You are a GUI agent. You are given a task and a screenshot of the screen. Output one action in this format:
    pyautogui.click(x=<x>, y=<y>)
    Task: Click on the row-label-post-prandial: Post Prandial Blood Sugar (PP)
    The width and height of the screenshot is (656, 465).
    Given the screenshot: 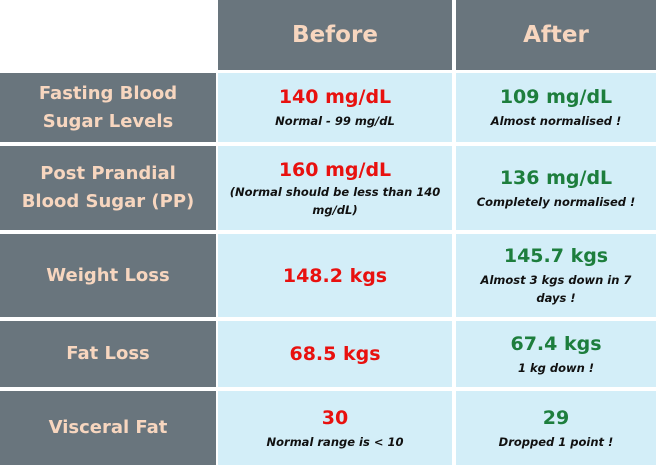 What is the action you would take?
    pyautogui.click(x=108, y=188)
    